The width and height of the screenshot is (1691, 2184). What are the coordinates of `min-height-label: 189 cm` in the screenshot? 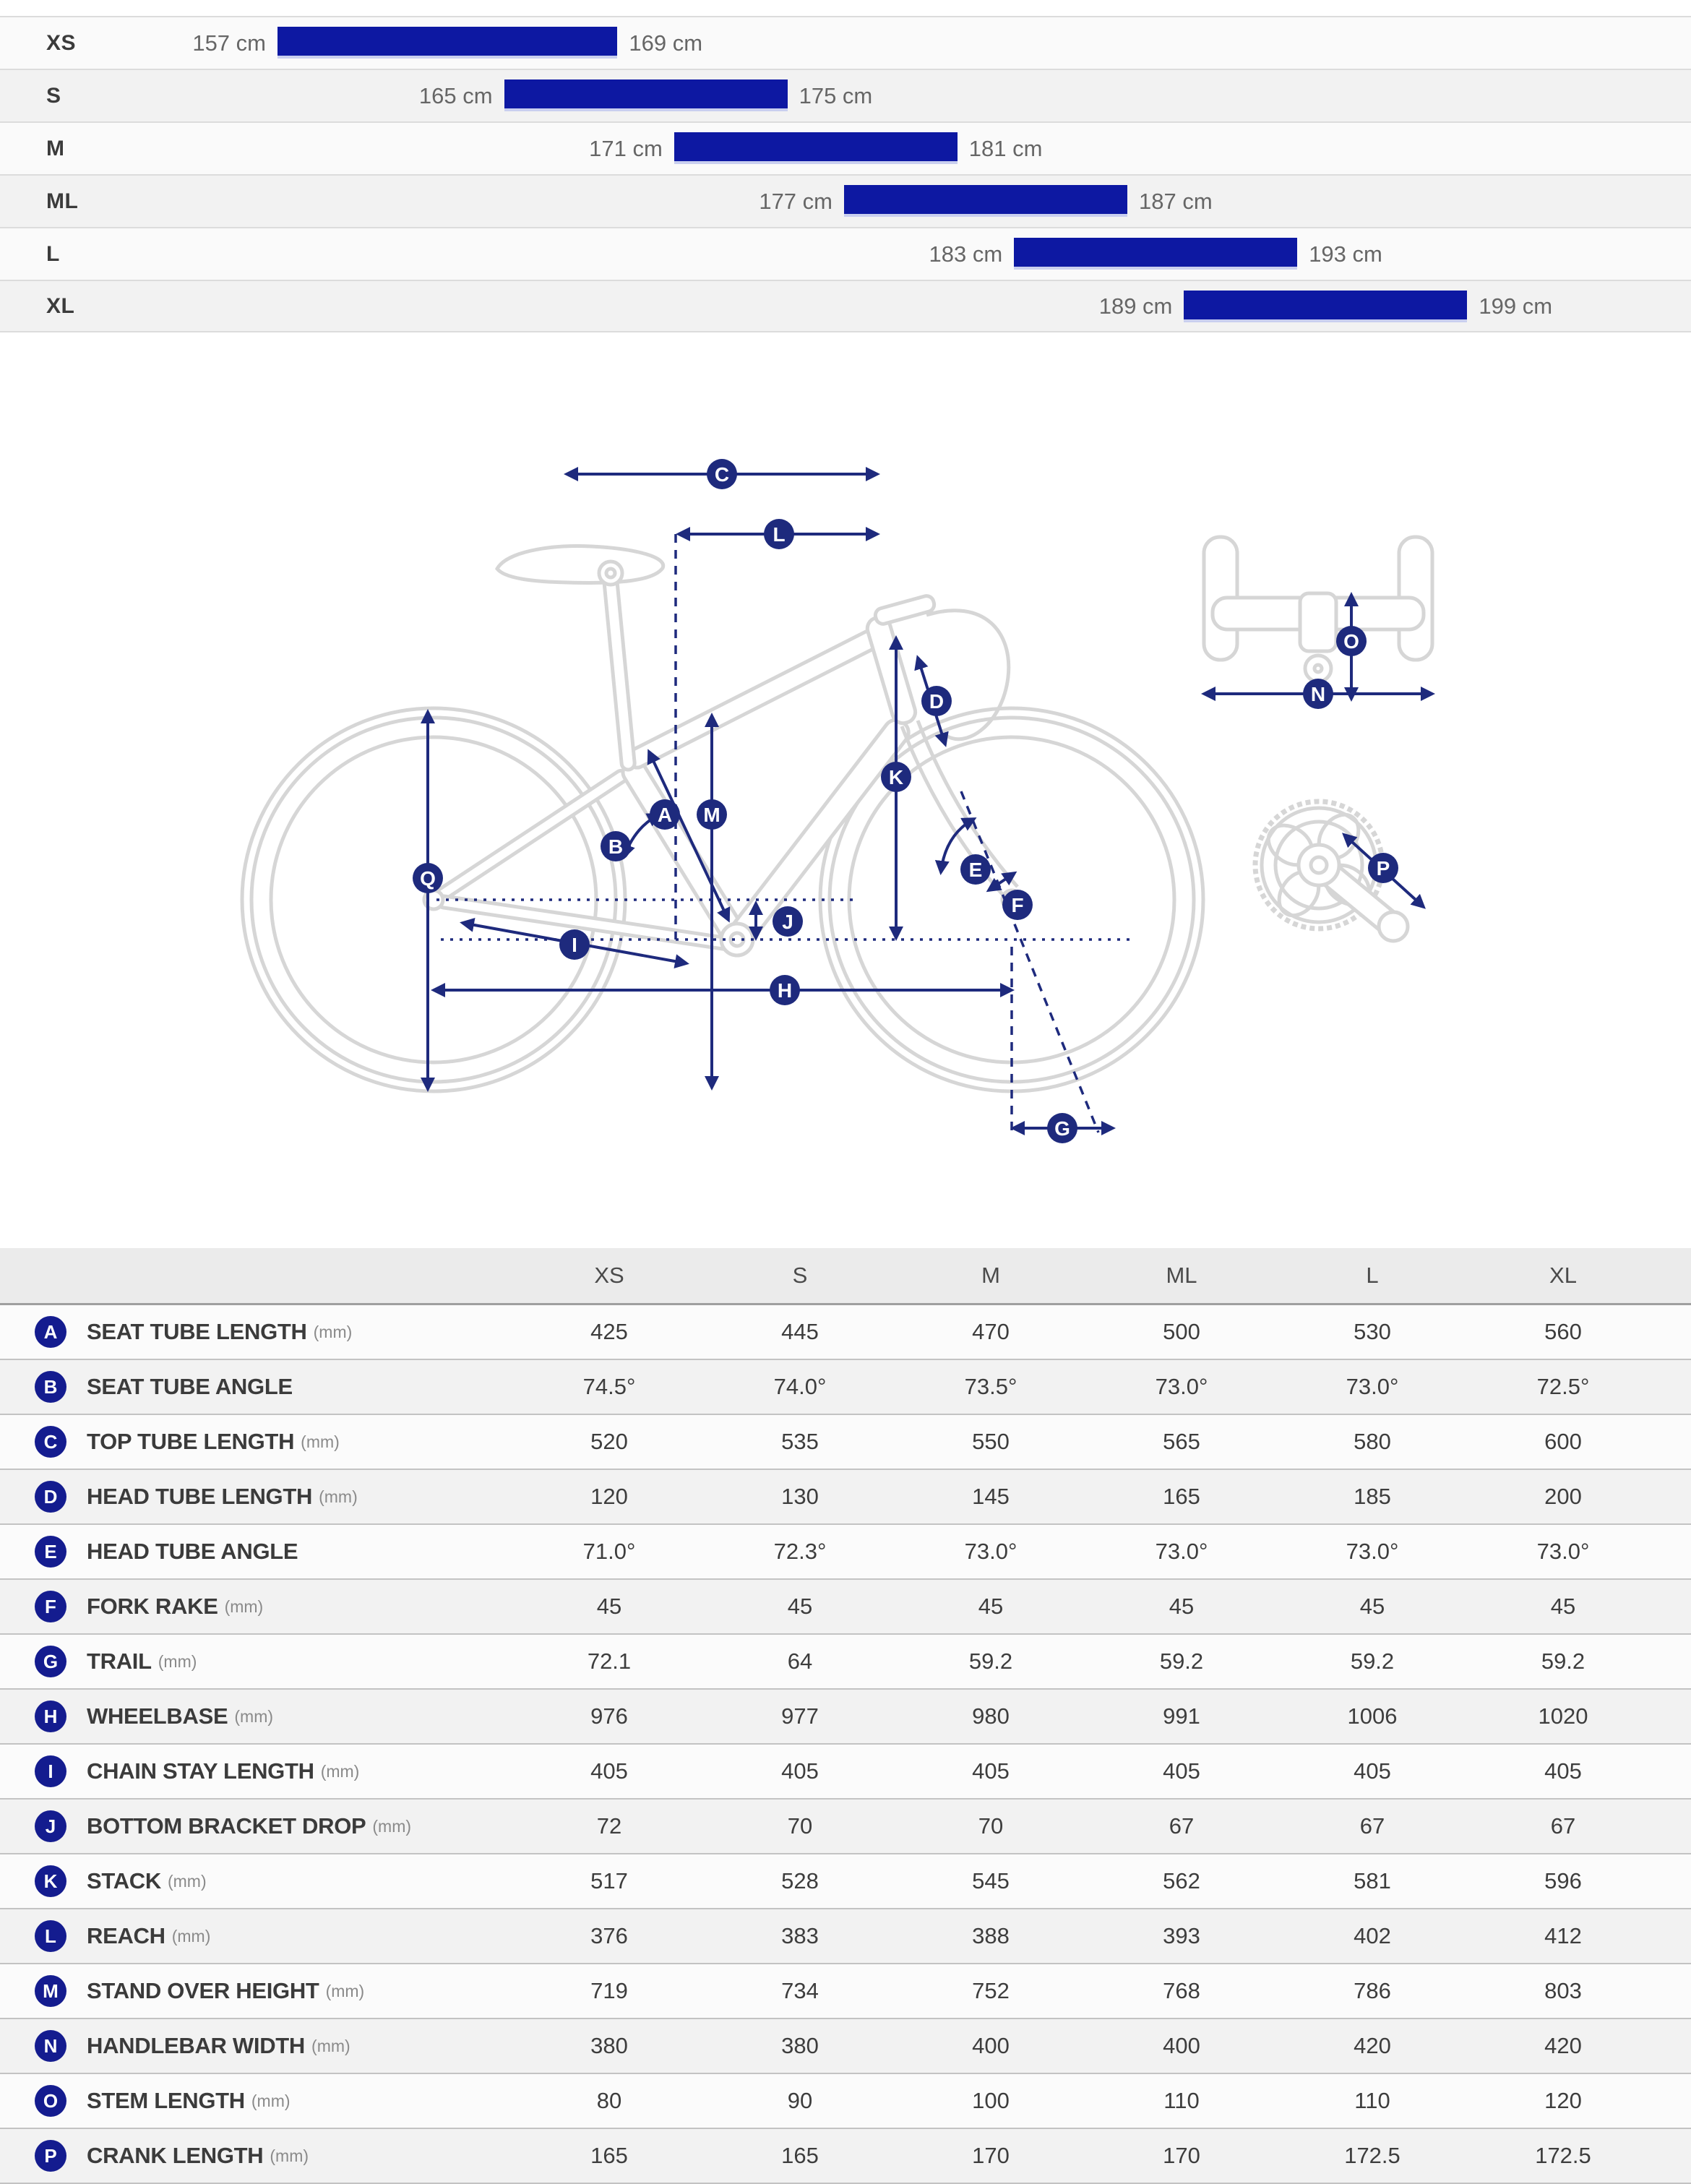 It's located at (1135, 306).